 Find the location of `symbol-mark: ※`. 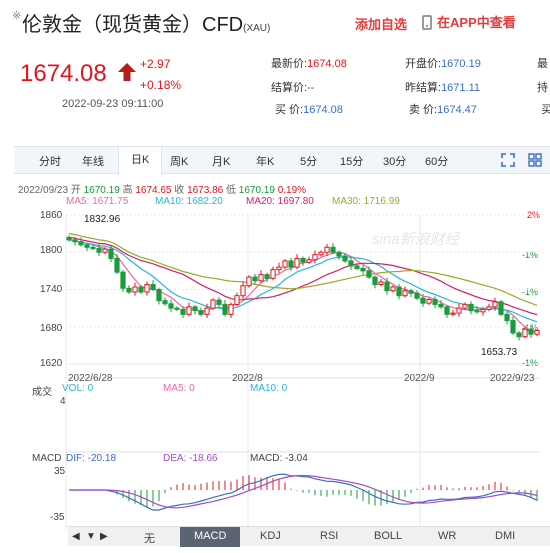

symbol-mark: ※ is located at coordinates (17, 16).